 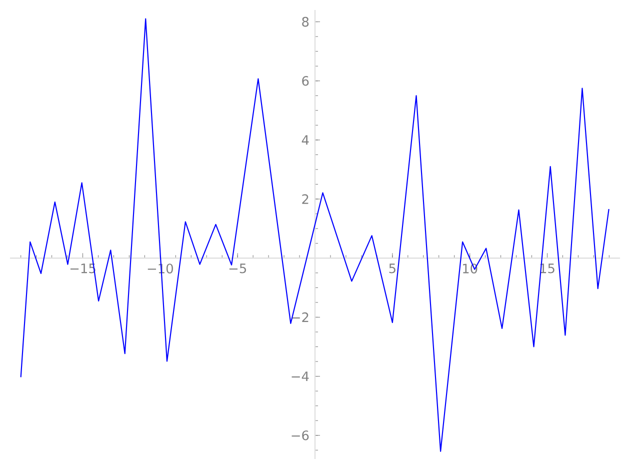 What do you see at coordinates (237, 269) in the screenshot?
I see `x-tick-label: −5` at bounding box center [237, 269].